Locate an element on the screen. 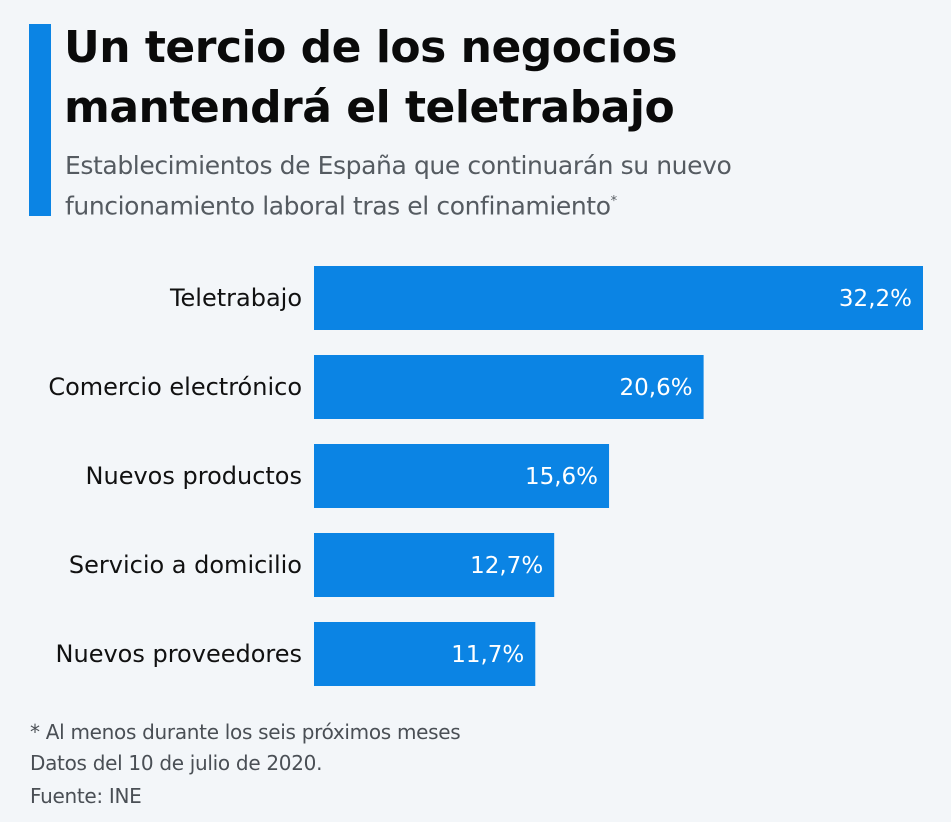  title-accent-bar is located at coordinates (40, 120).